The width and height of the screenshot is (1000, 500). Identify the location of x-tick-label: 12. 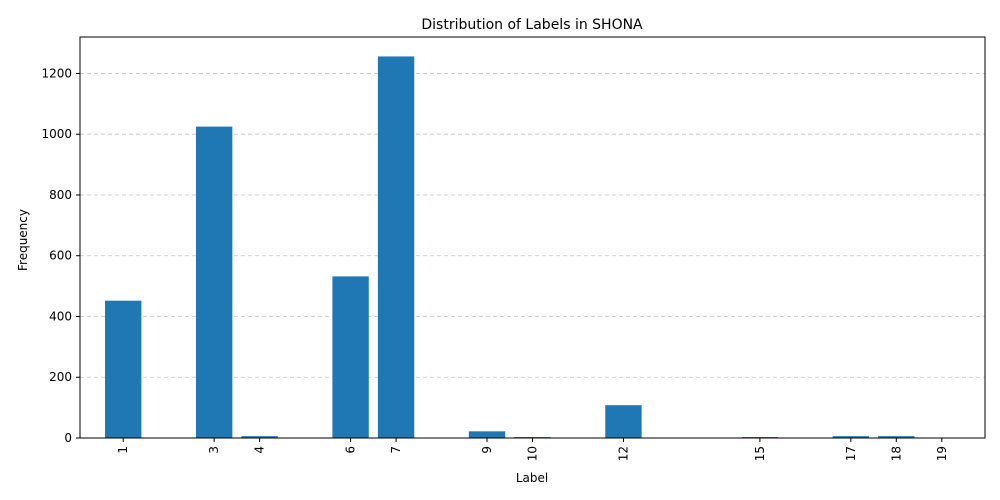
(623, 453).